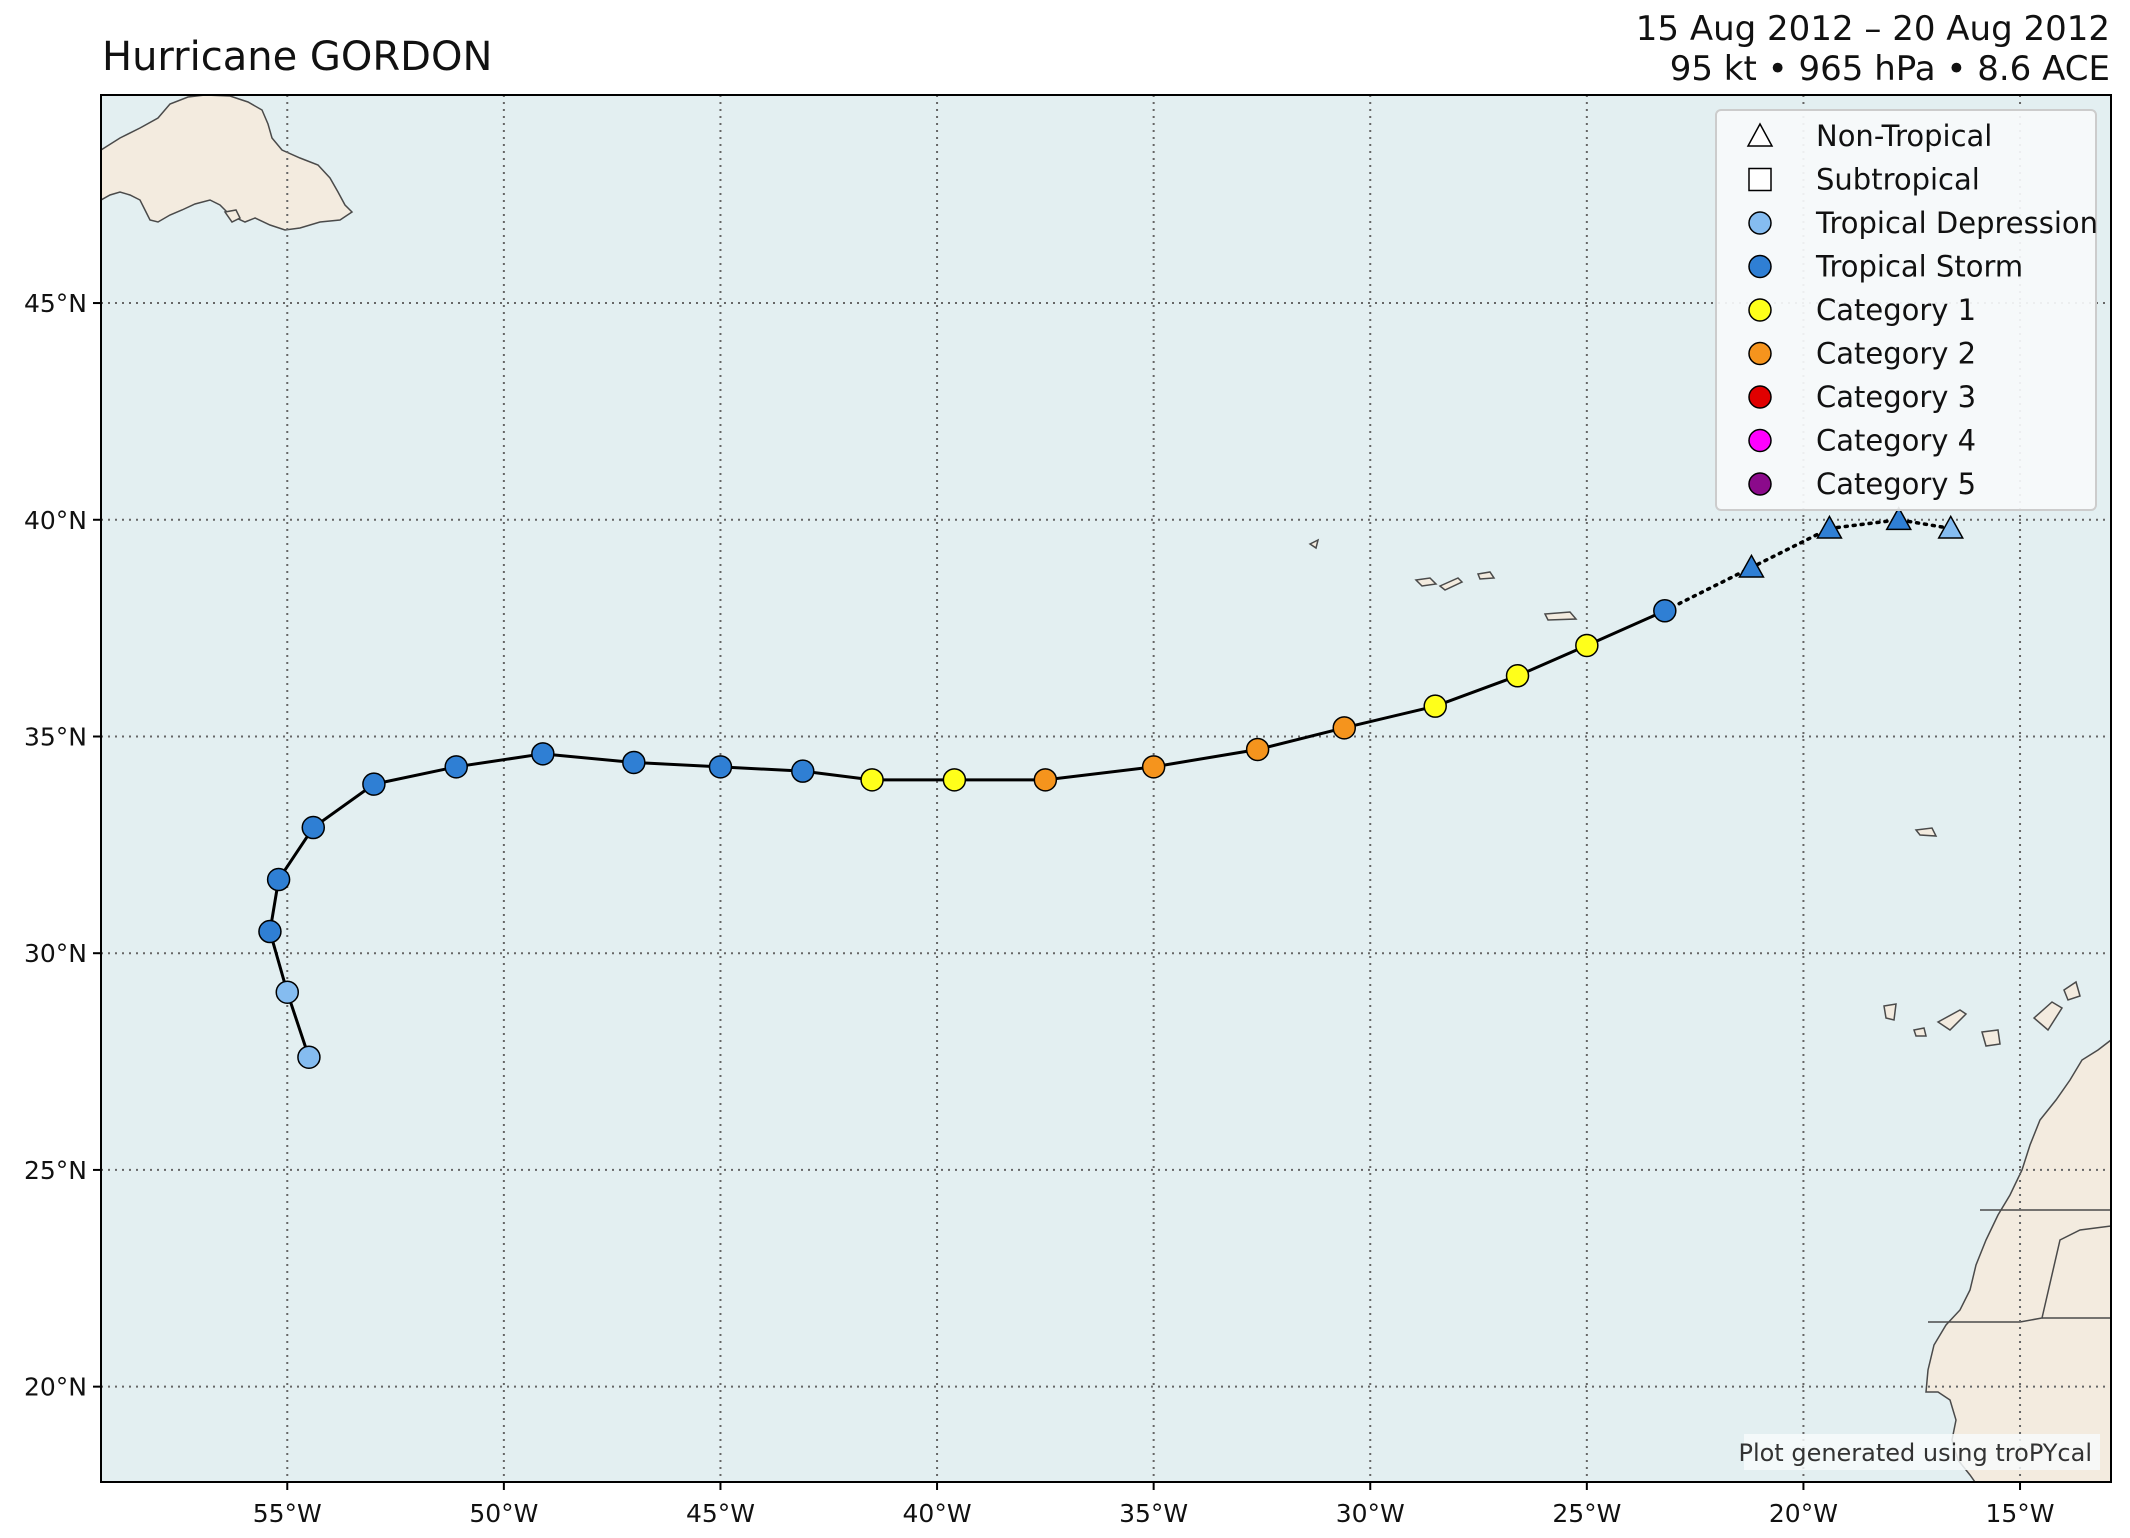 The image size is (2130, 1538). Describe the element at coordinates (1904, 136) in the screenshot. I see `legend-label: Non-Tropical` at that location.